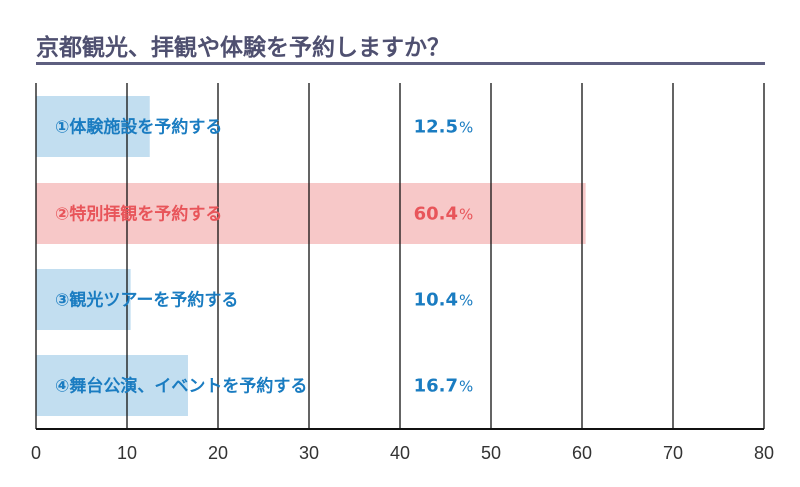 This screenshot has width=800, height=487. Describe the element at coordinates (400, 63) in the screenshot. I see `title-underline` at that location.